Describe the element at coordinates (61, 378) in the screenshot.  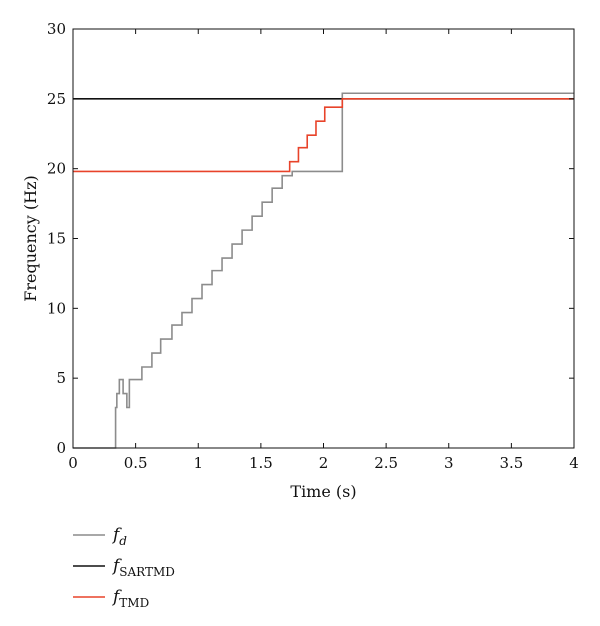
I see `y-tick-label: 5` at that location.